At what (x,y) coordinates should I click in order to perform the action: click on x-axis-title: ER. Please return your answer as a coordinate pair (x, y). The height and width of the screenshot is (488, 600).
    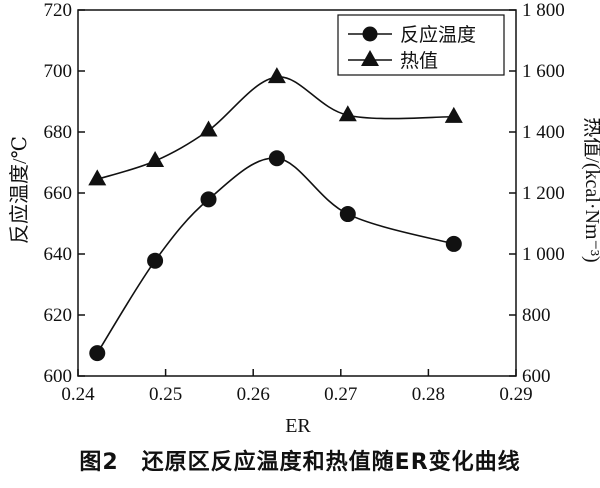
    Looking at the image, I should click on (298, 426).